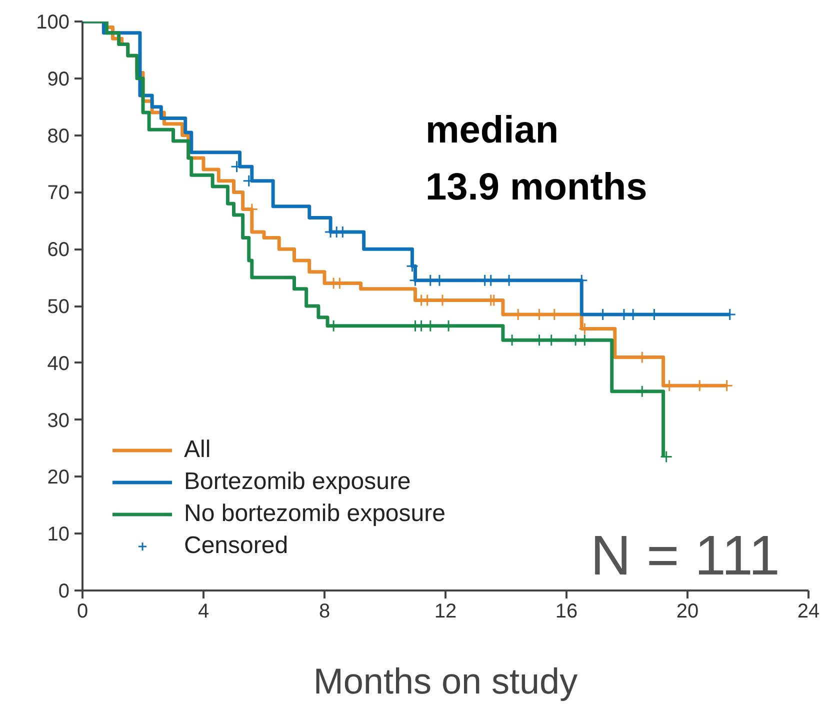 This screenshot has height=704, width=827. What do you see at coordinates (58, 193) in the screenshot?
I see `y-tick-label: 70` at bounding box center [58, 193].